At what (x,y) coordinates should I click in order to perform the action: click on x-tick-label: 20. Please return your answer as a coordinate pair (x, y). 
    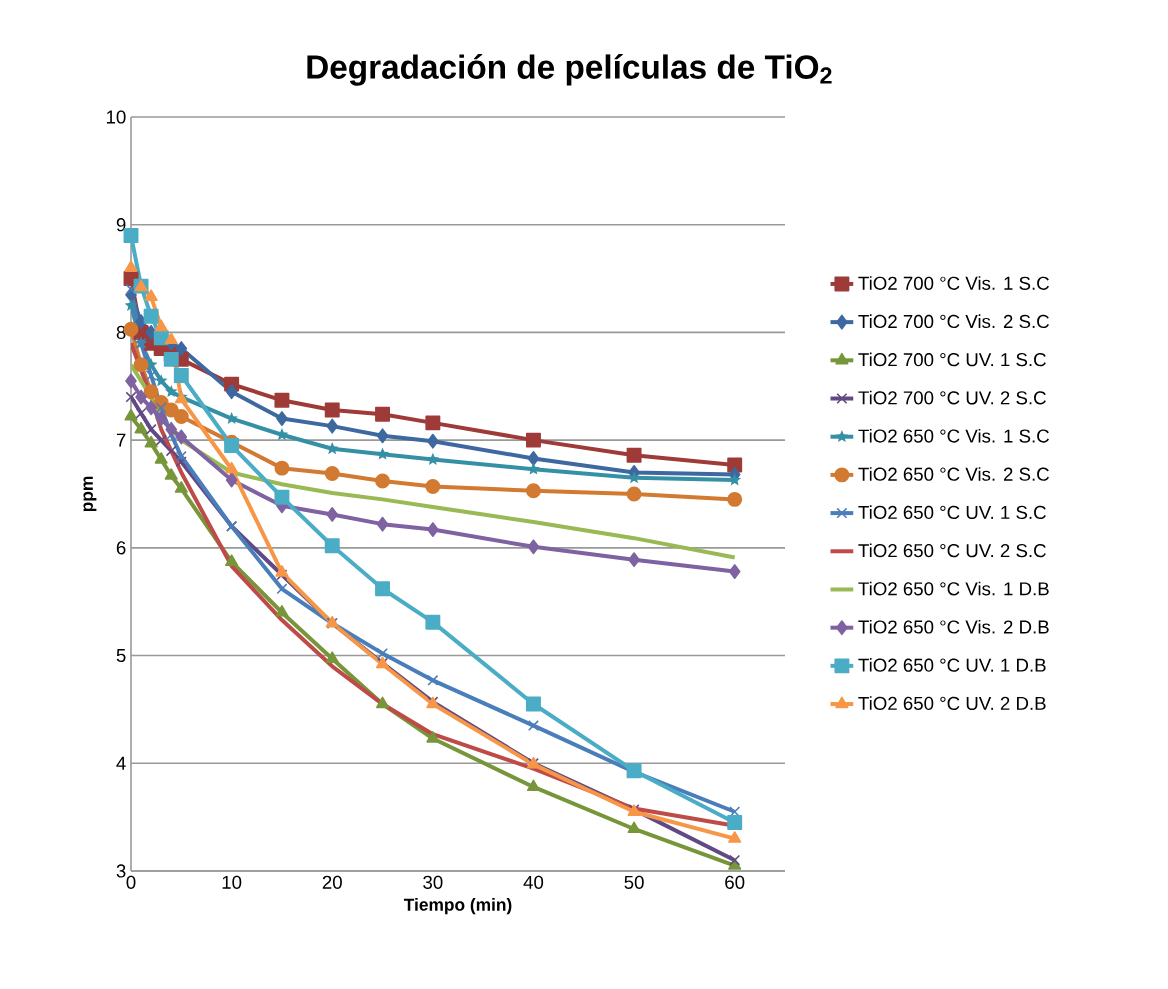
    Looking at the image, I should click on (332, 882).